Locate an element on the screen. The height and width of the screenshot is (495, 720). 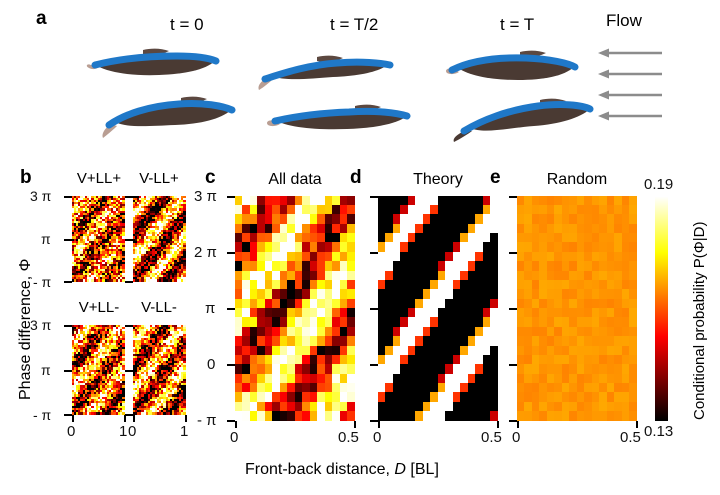
tick-e-y5 is located at coordinates (513, 421).